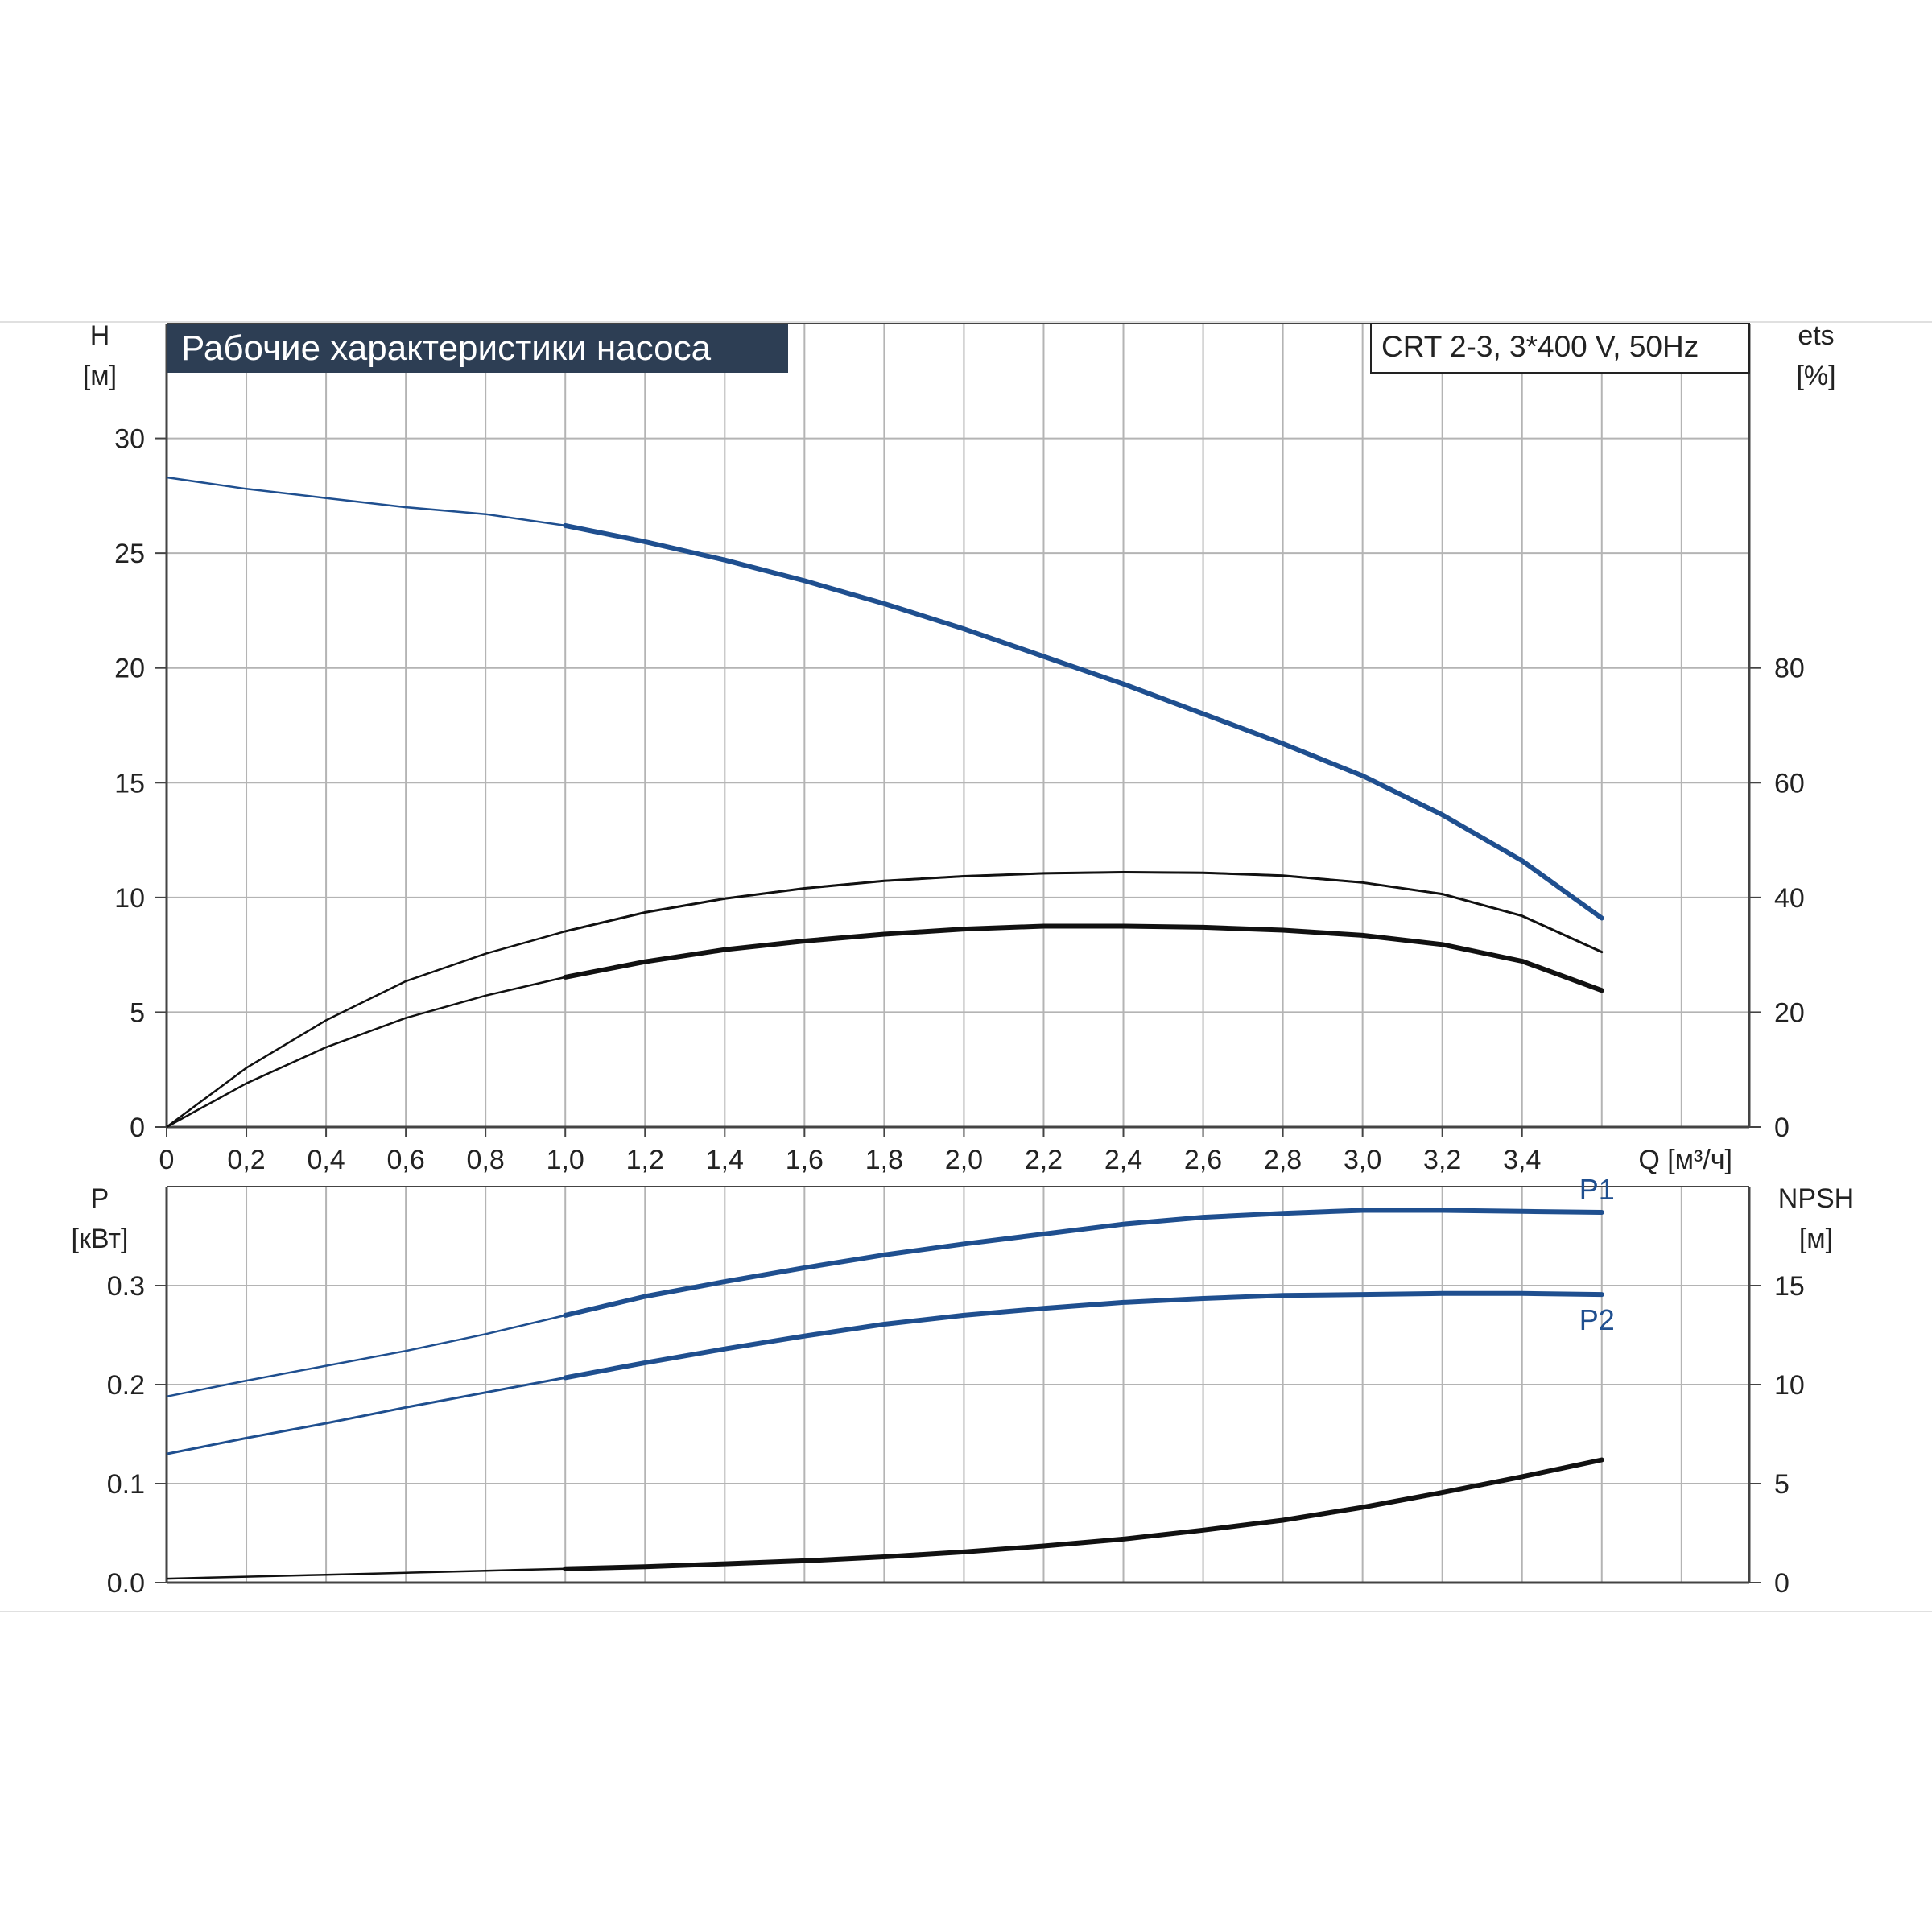 The width and height of the screenshot is (1932, 1932). Describe the element at coordinates (137, 1128) in the screenshot. I see `head-y-tick-label: 0` at that location.